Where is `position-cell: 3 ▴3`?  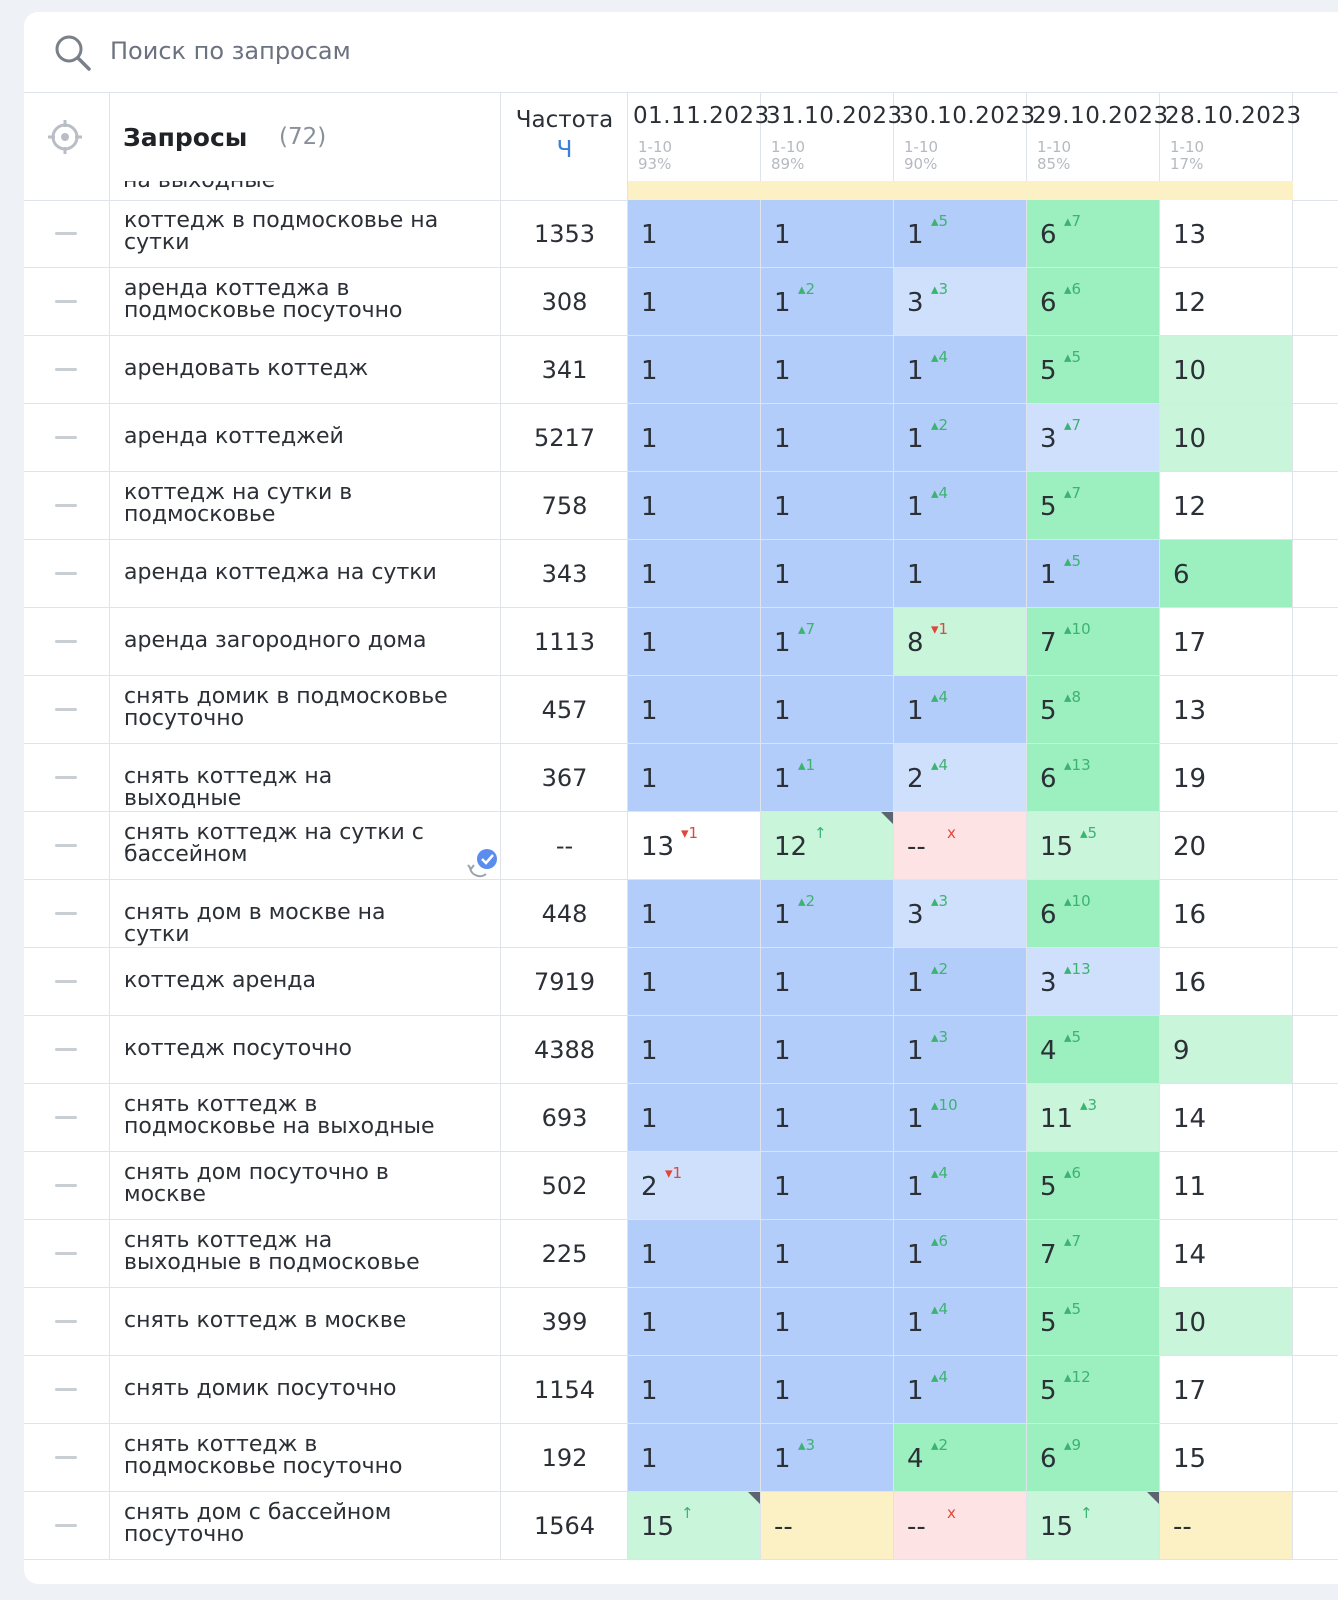
position-cell: 3 ▴3 is located at coordinates (960, 913).